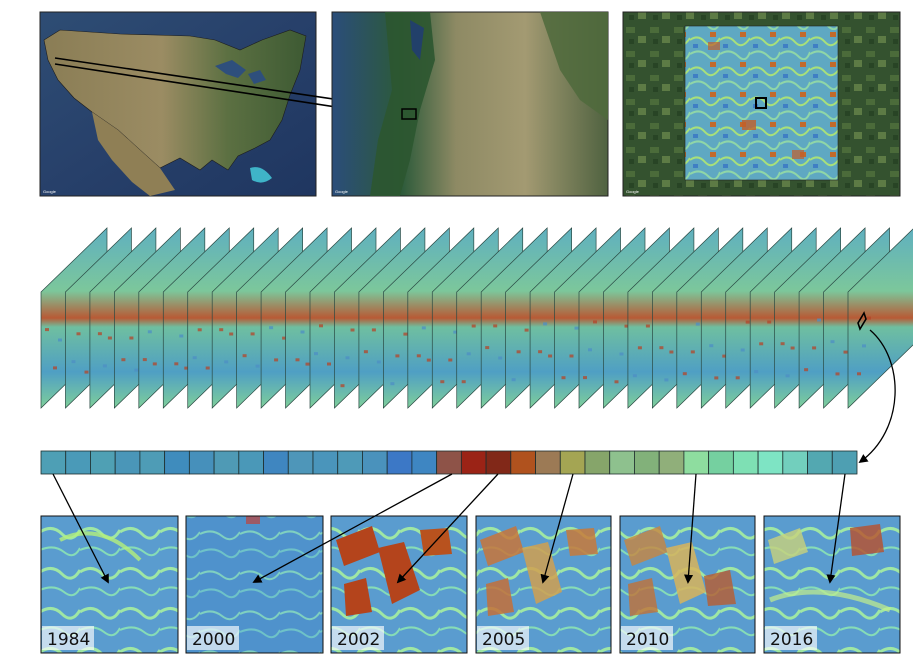  I want to click on arrow-2000, so click(352, 528).